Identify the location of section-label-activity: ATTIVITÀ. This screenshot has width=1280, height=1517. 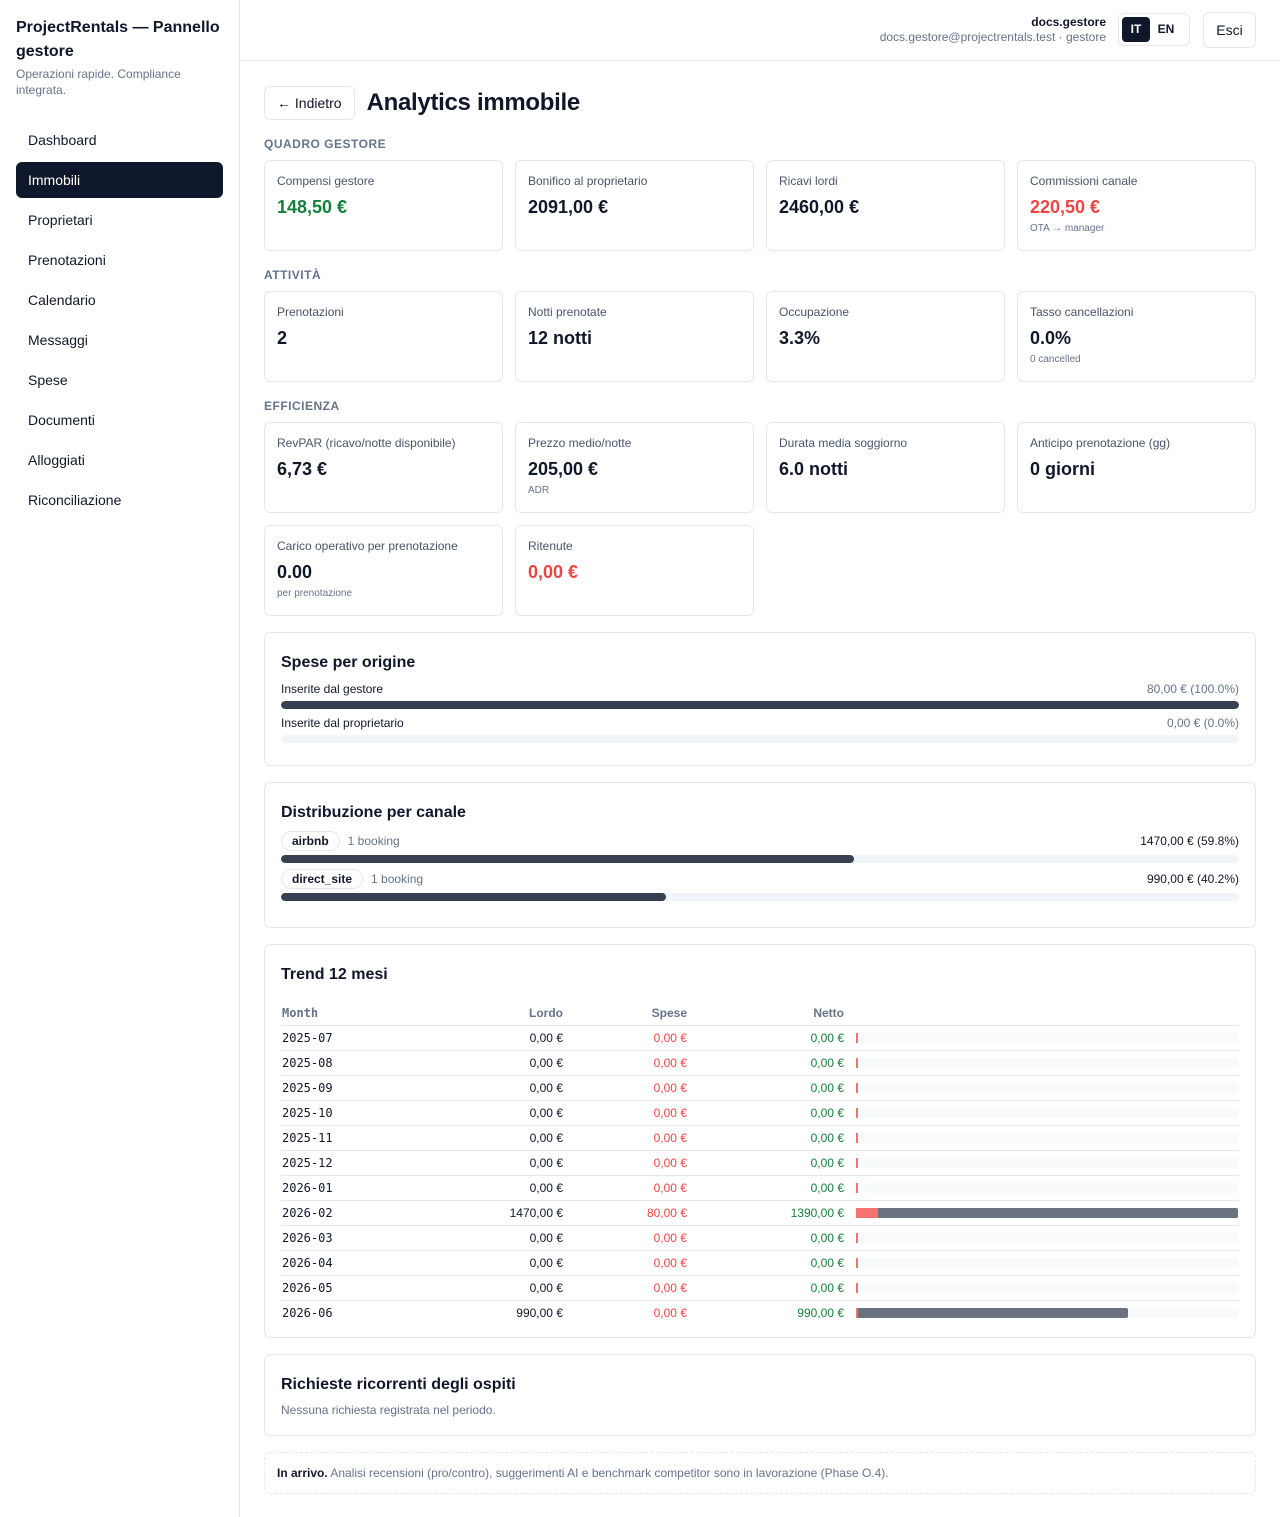
(293, 275).